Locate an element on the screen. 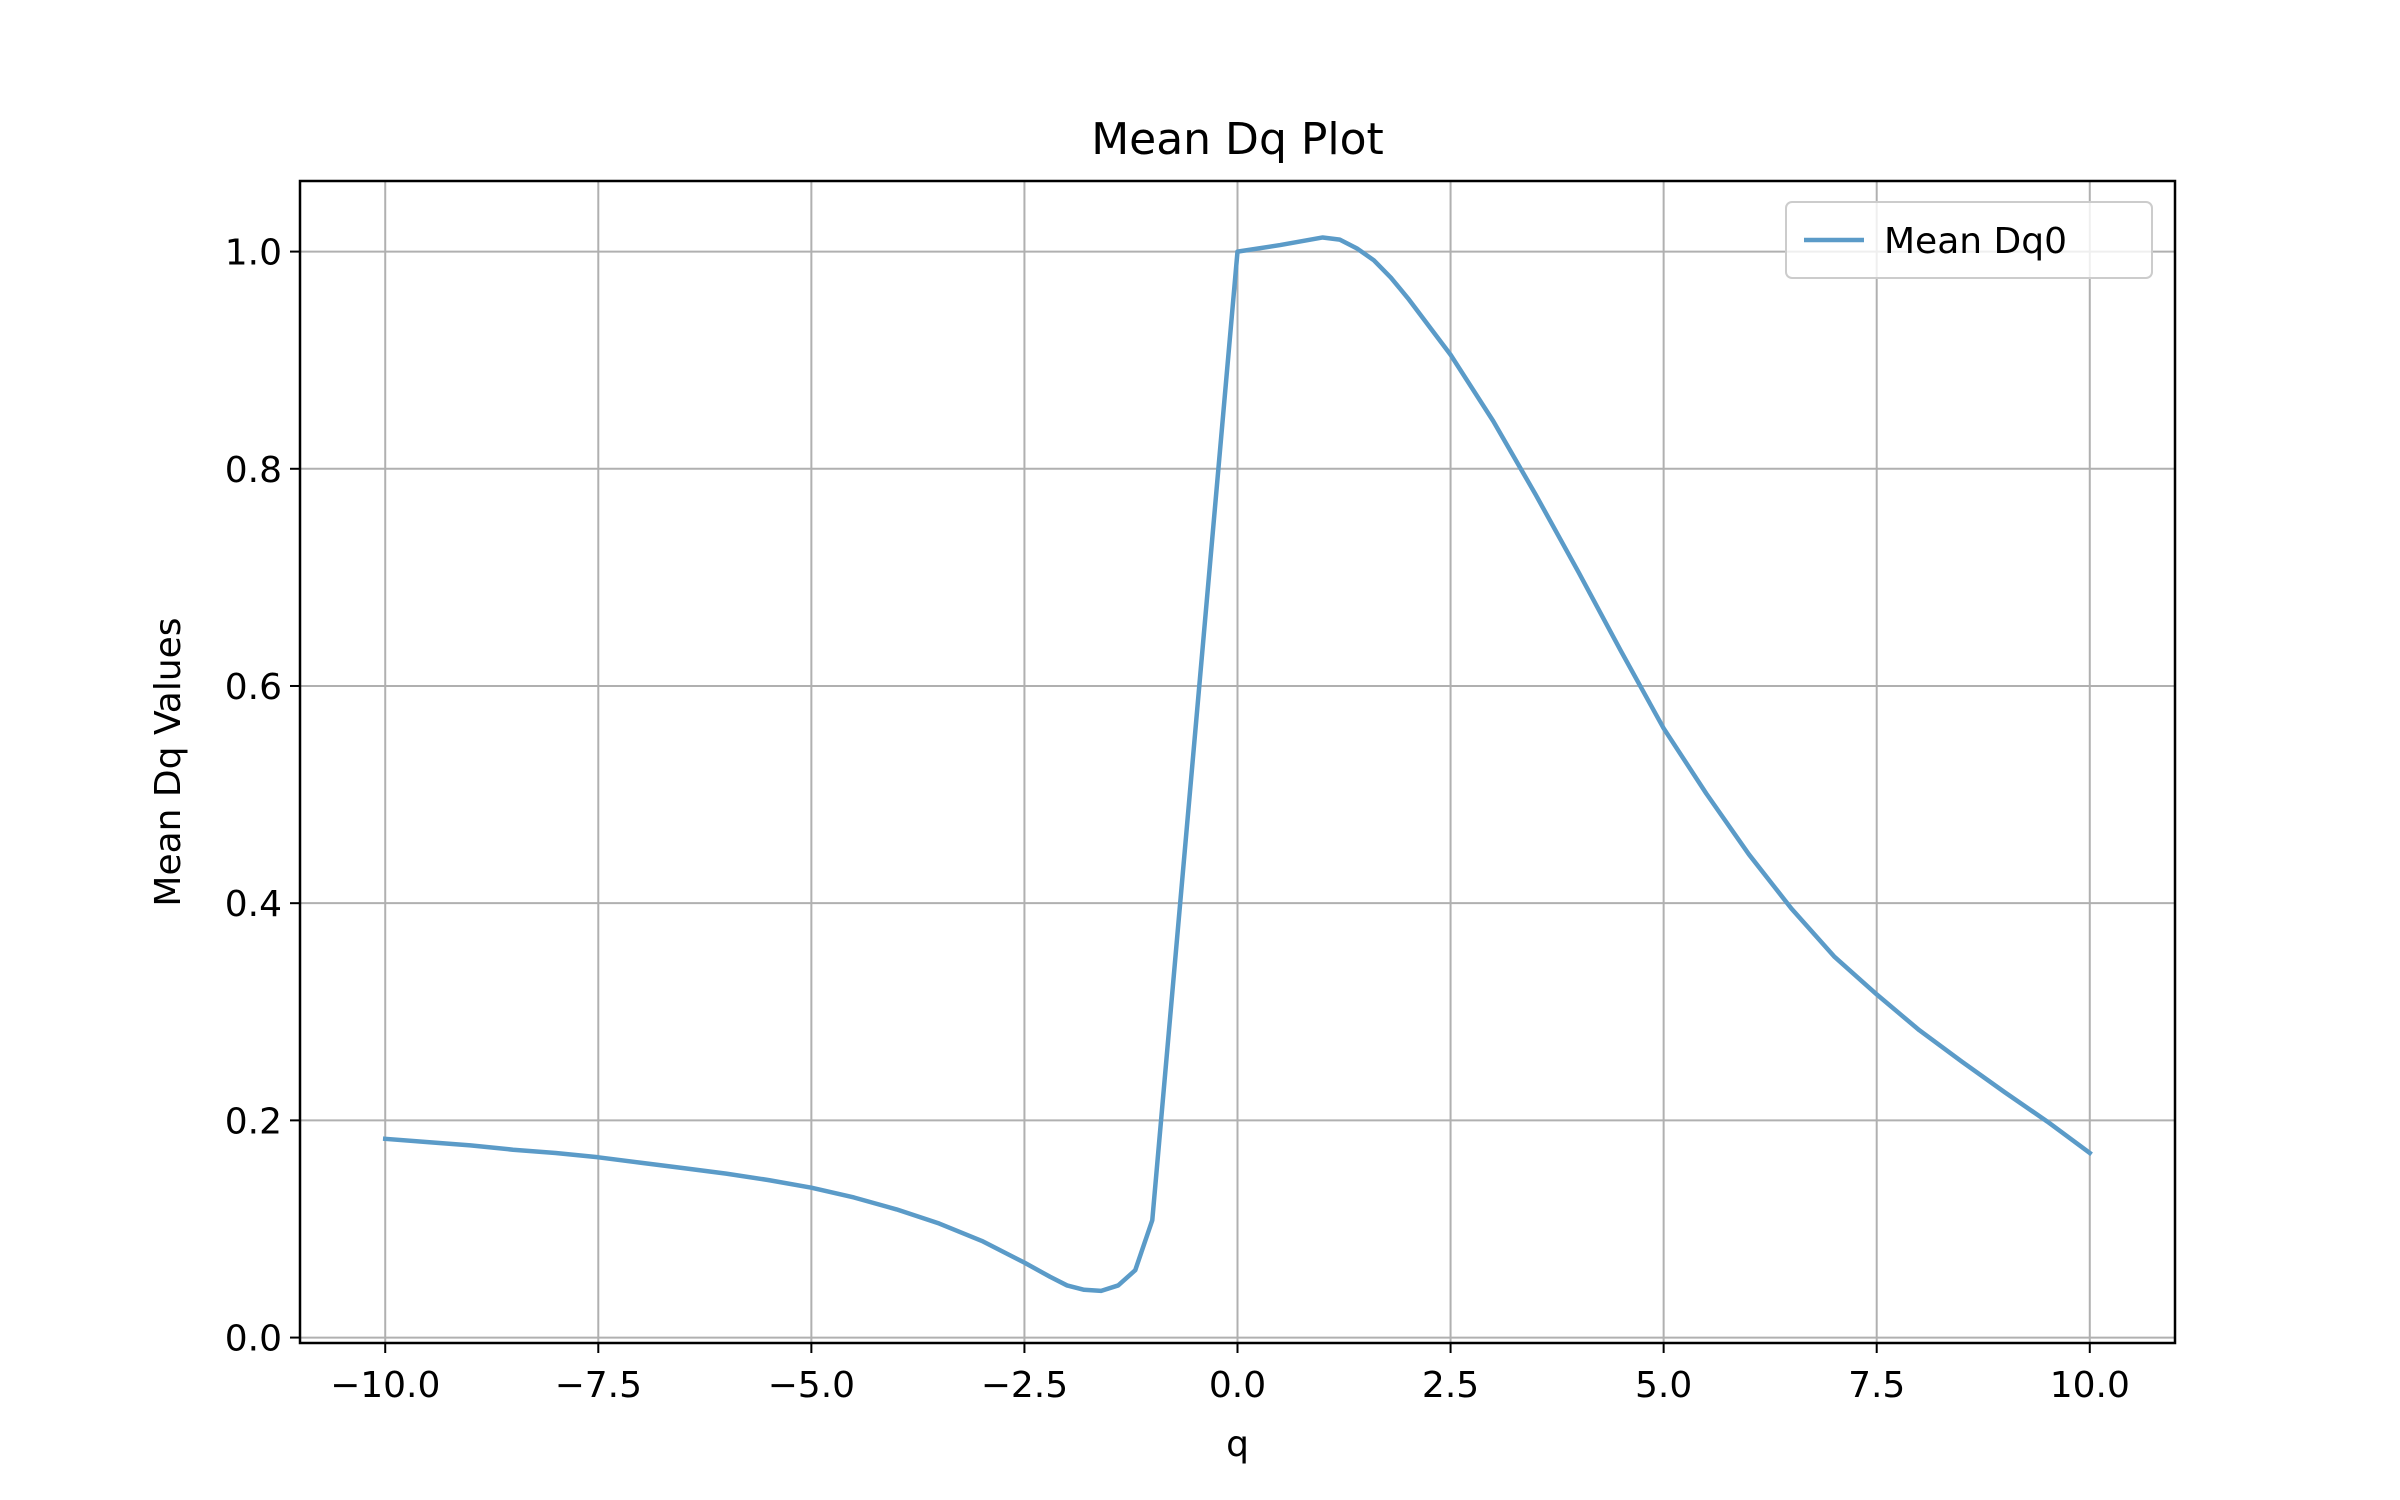 This screenshot has height=1500, width=2400. x-tick-label: 5.0 is located at coordinates (1663, 1385).